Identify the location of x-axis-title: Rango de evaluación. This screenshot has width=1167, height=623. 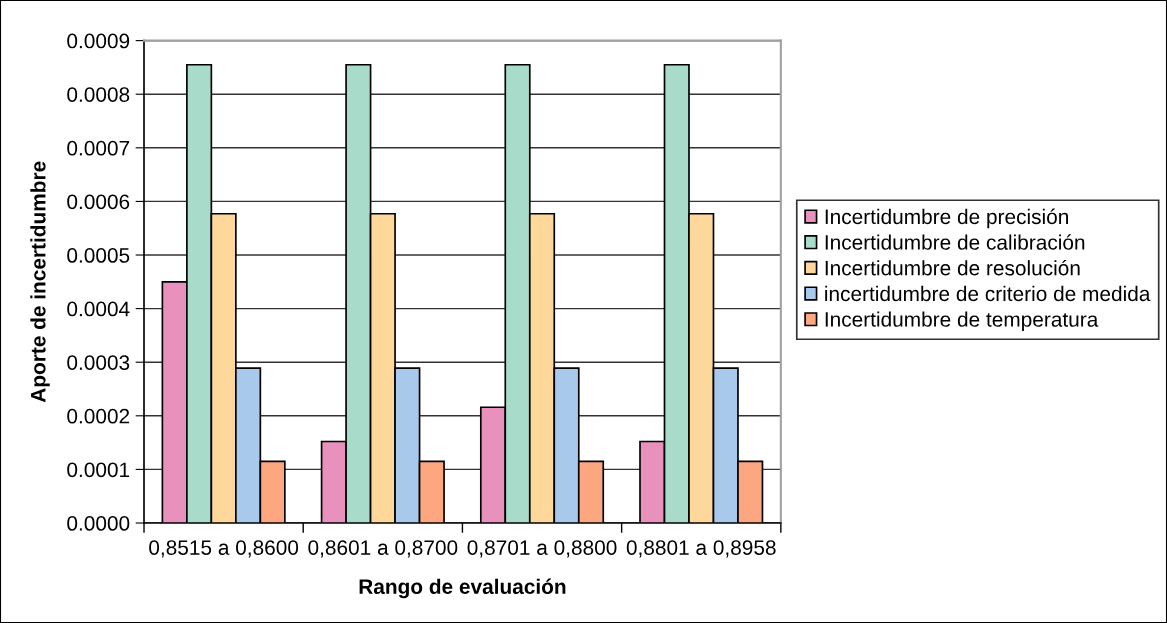
(462, 588).